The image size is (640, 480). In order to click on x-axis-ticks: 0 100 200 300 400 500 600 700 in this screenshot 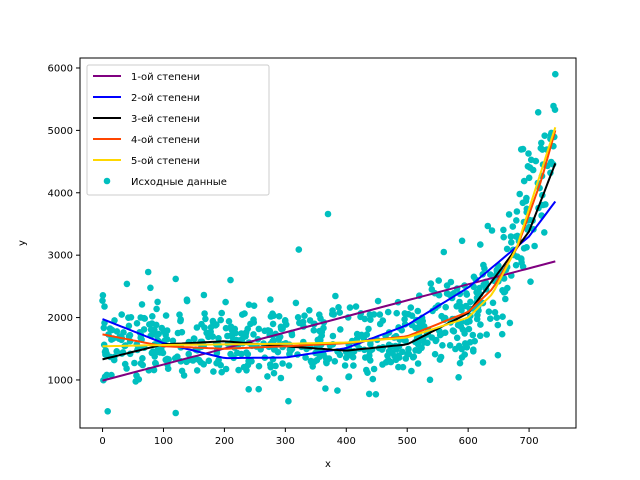, I will do `click(319, 437)`.